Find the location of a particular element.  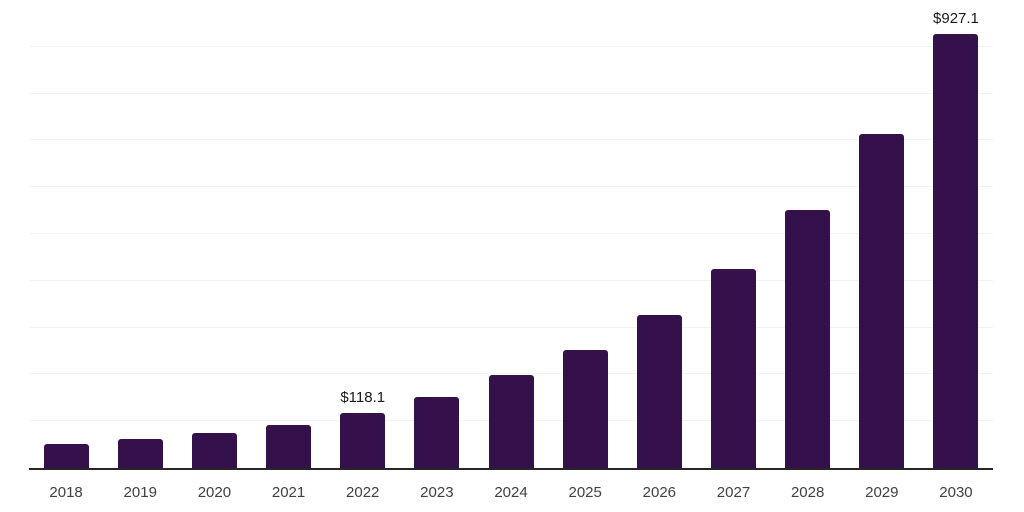

bar-2029 is located at coordinates (882, 300).